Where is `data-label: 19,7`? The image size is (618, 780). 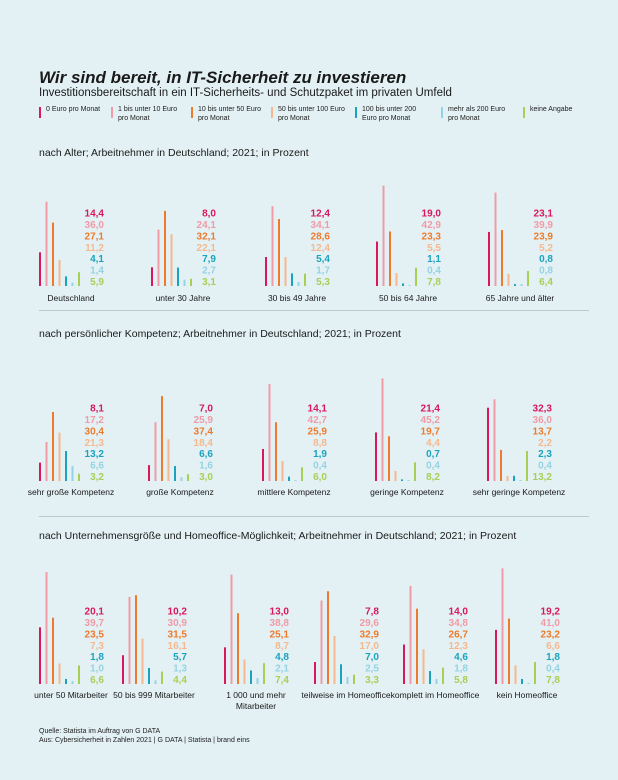 data-label: 19,7 is located at coordinates (431, 431).